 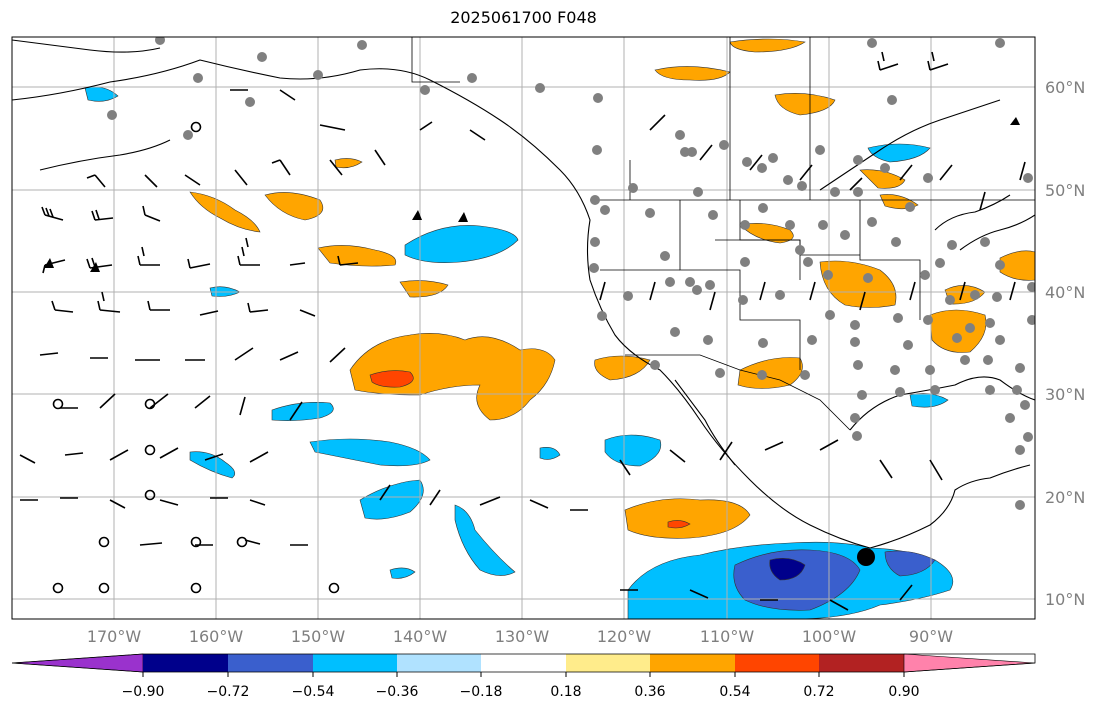 I want to click on lon-tick-label: 130°W, so click(x=522, y=636).